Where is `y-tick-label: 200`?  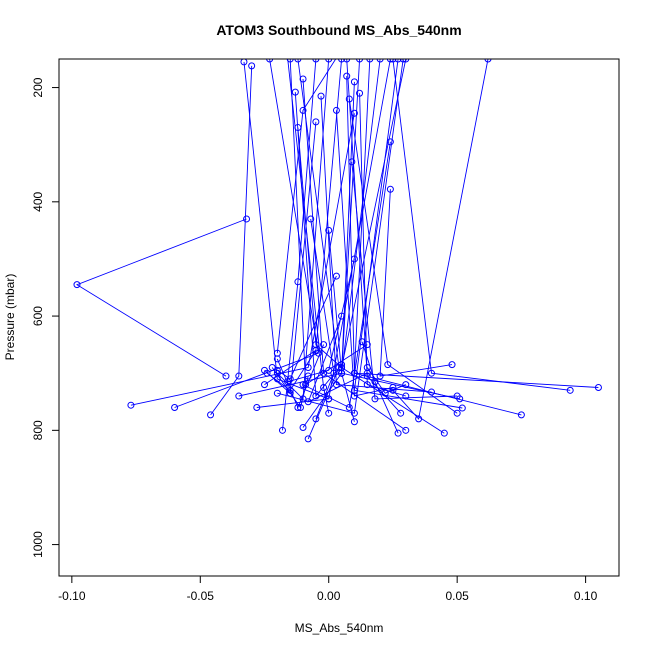
y-tick-label: 200 is located at coordinates (38, 87).